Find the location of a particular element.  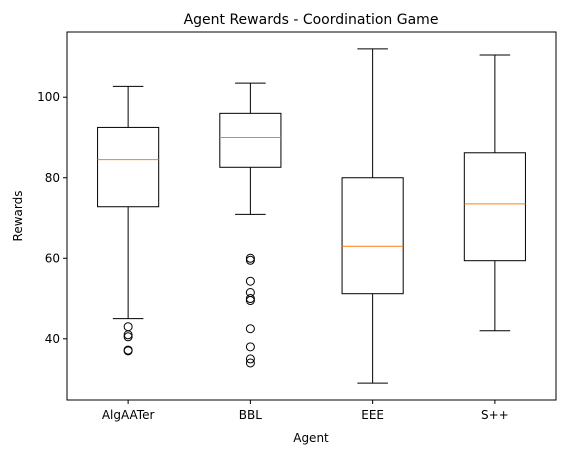

y-axis-label: Rewards is located at coordinates (18, 216).